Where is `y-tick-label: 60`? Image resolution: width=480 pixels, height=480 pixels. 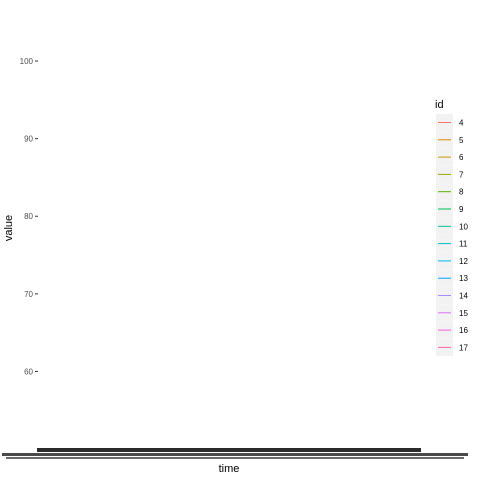
y-tick-label: 60 is located at coordinates (28, 371).